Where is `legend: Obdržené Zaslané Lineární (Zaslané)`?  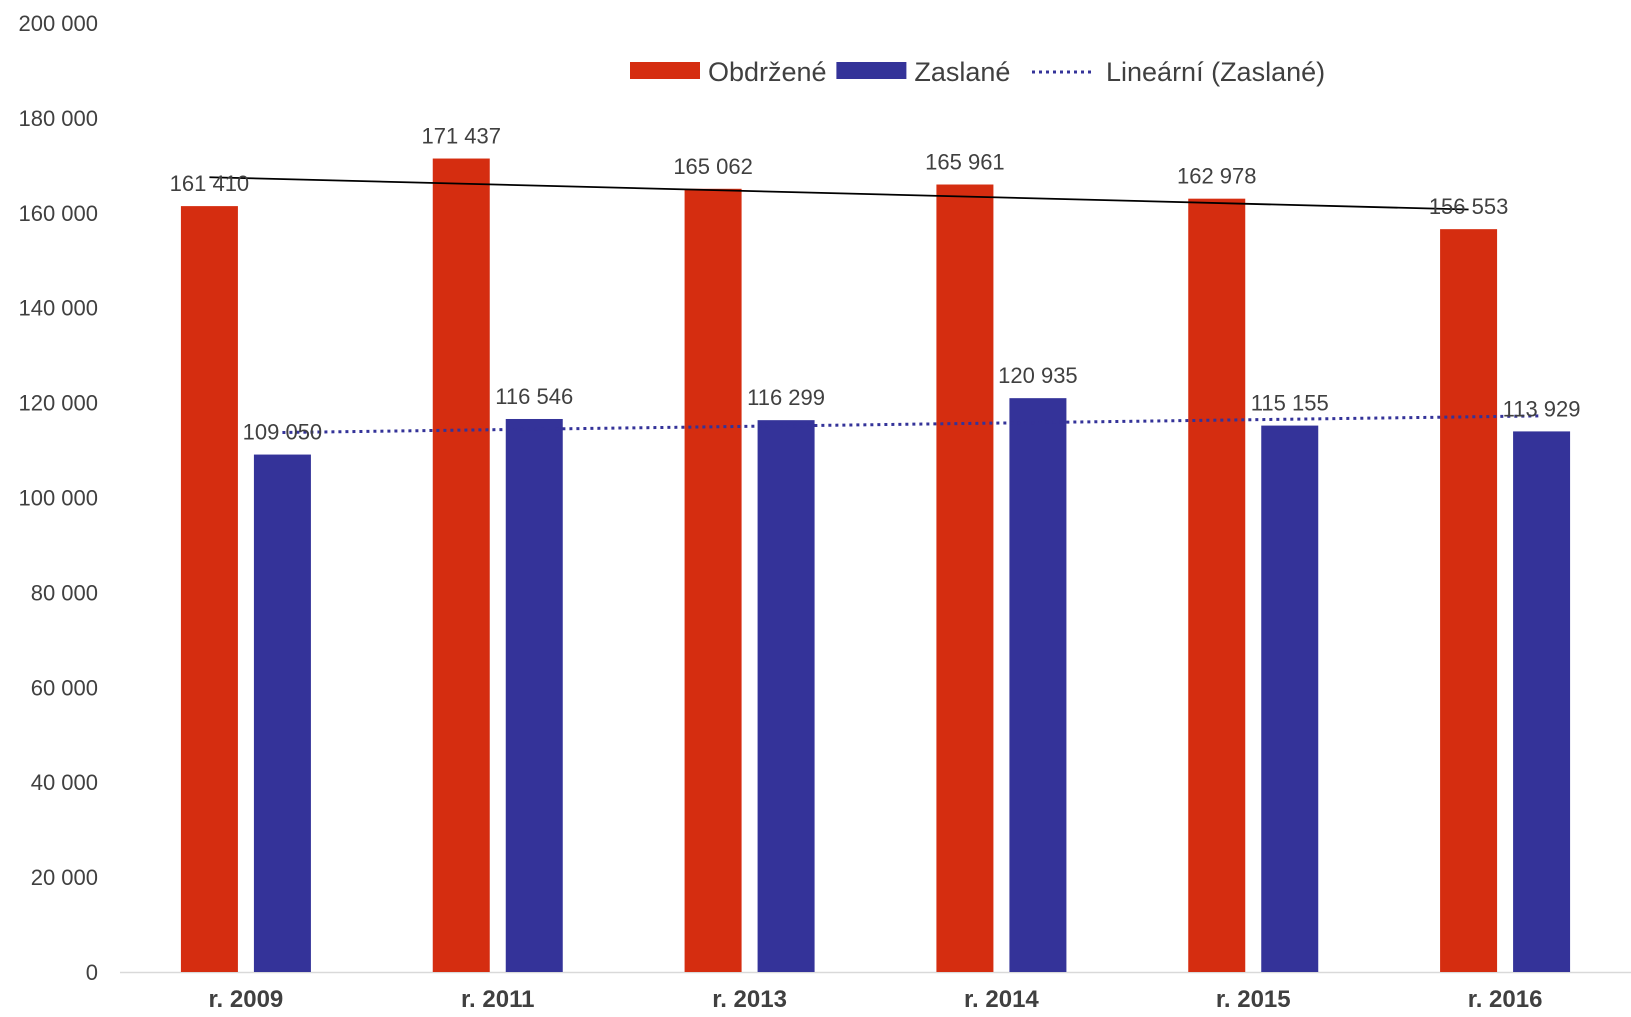 legend: Obdržené Zaslané Lineární (Zaslané) is located at coordinates (977, 72).